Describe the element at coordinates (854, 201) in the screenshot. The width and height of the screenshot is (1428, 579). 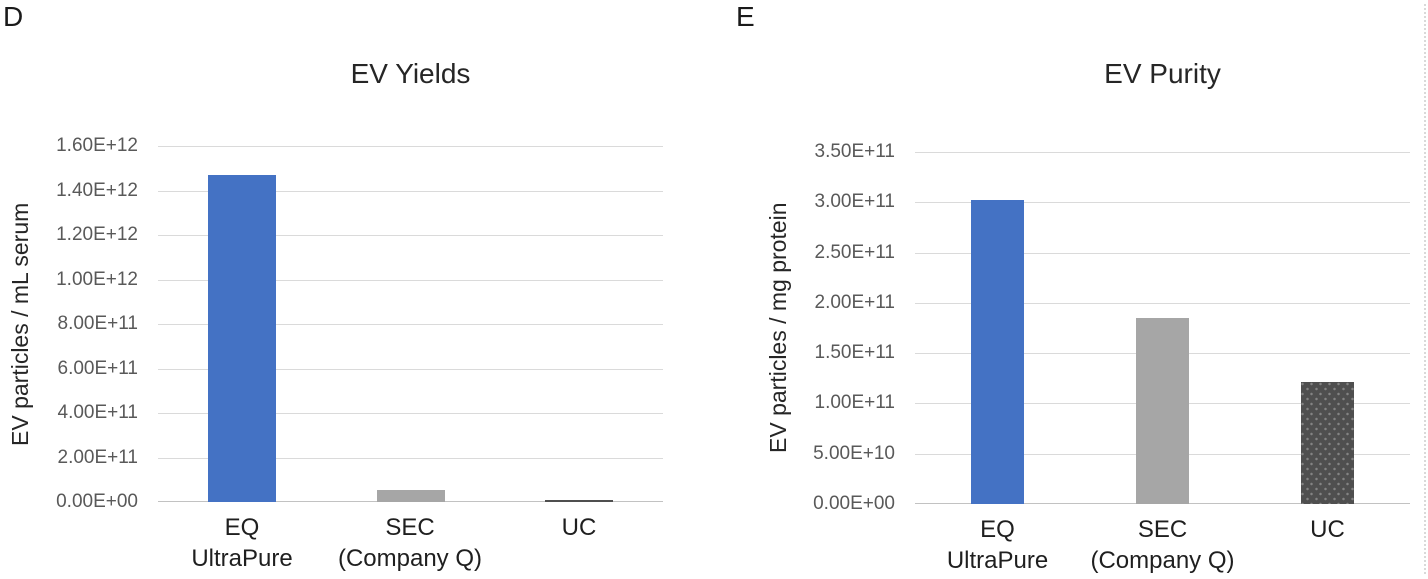
I see `y-tick-label: 3.00E+11` at that location.